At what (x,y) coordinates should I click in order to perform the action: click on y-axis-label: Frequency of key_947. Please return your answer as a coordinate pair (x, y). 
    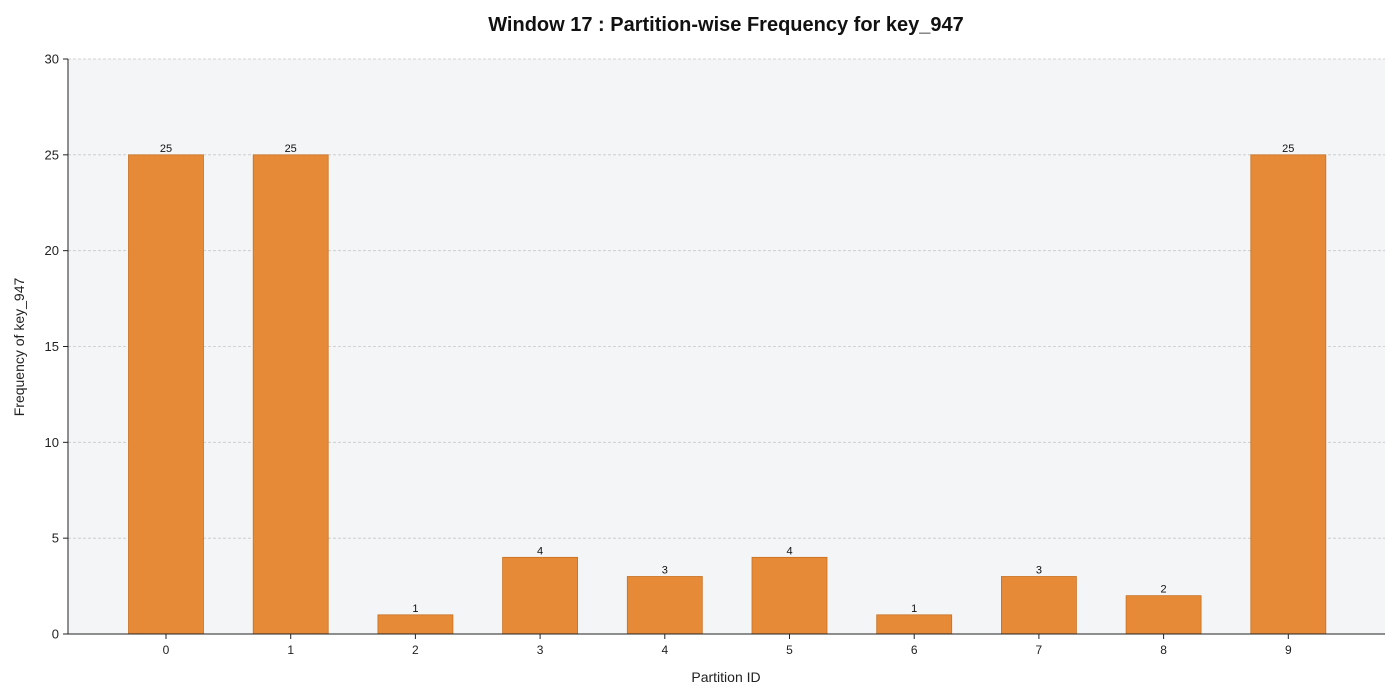
    Looking at the image, I should click on (19, 347).